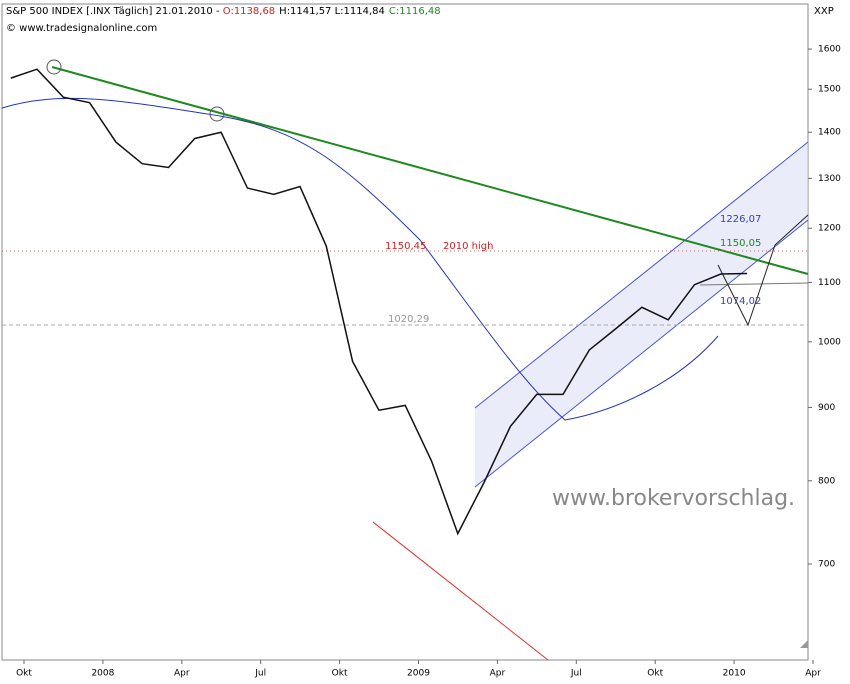  Describe the element at coordinates (740, 301) in the screenshot. I see `annotation: 1074,02` at that location.